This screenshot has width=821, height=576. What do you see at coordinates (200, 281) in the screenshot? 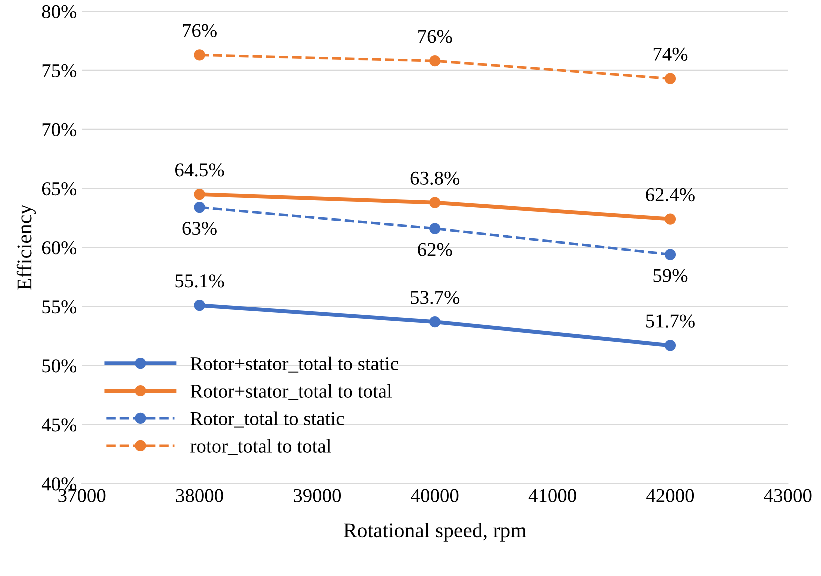
I see `data-label: 55.1%` at bounding box center [200, 281].